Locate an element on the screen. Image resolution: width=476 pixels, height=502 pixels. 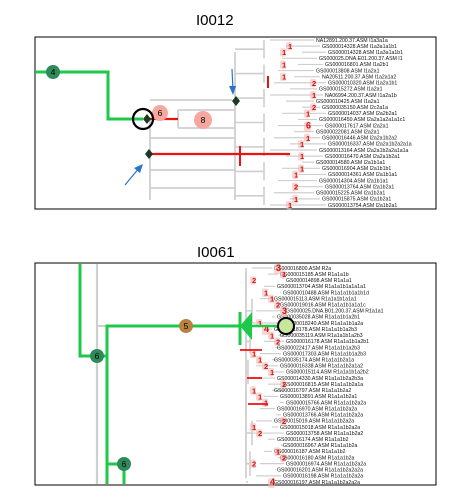
ancestral-path-i0012 is located at coordinates (89, 95).